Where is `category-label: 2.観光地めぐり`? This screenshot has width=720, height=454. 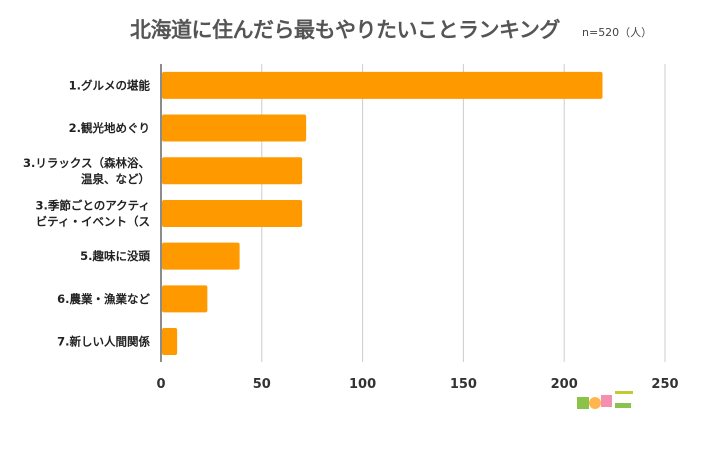
category-label: 2.観光地めぐり is located at coordinates (109, 128).